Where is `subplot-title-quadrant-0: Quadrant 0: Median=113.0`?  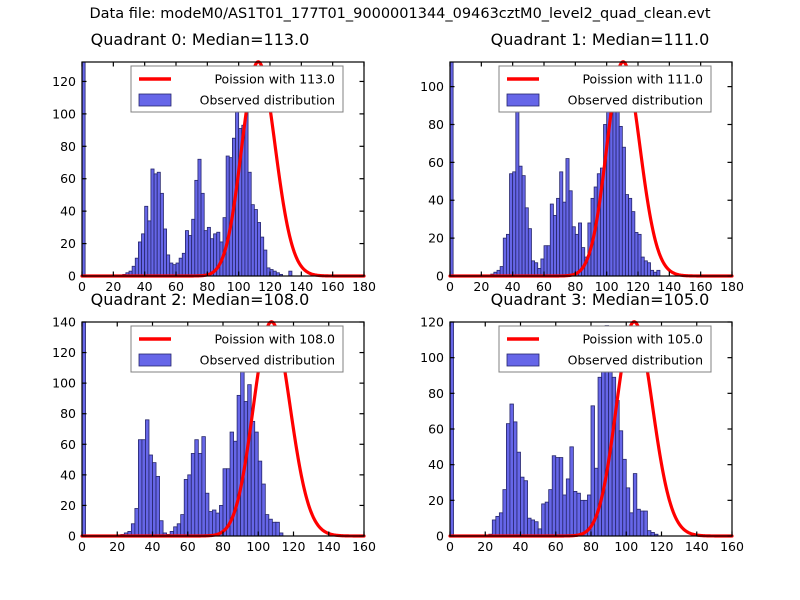 subplot-title-quadrant-0: Quadrant 0: Median=113.0 is located at coordinates (200, 39).